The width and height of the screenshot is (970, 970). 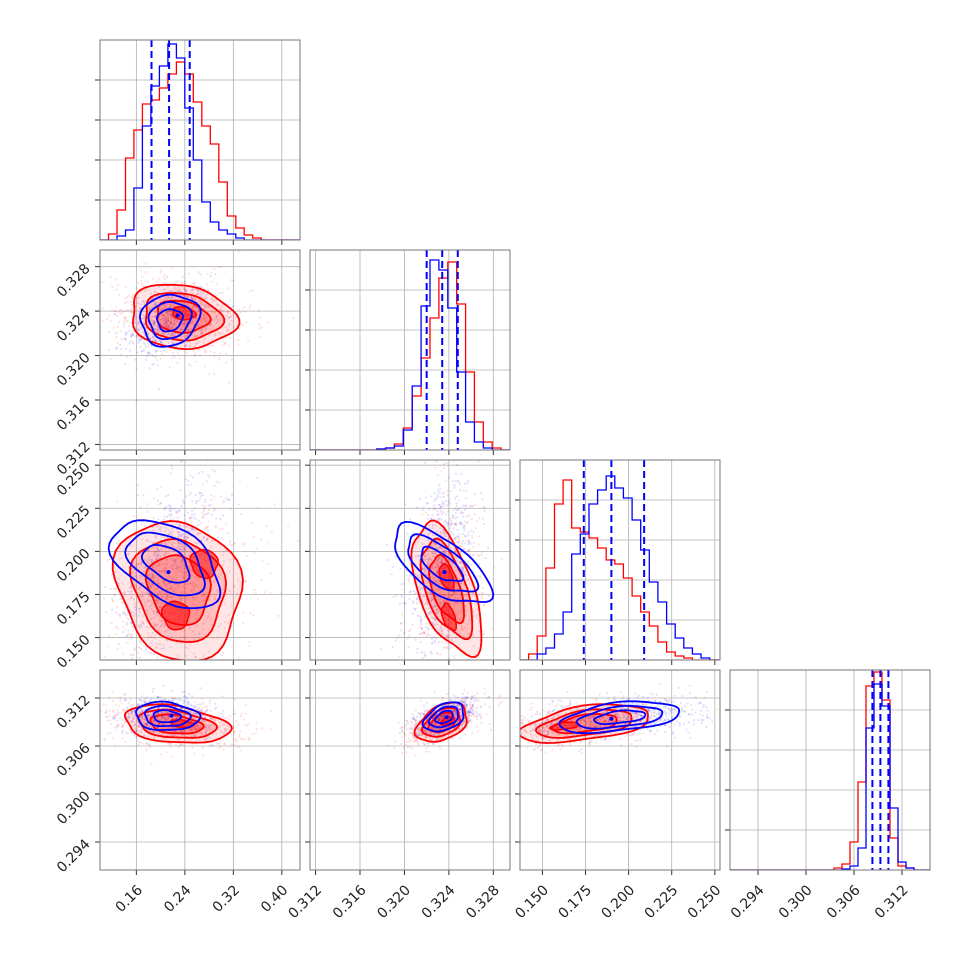 What do you see at coordinates (620, 567) in the screenshot?
I see `histogram-step-blue` at bounding box center [620, 567].